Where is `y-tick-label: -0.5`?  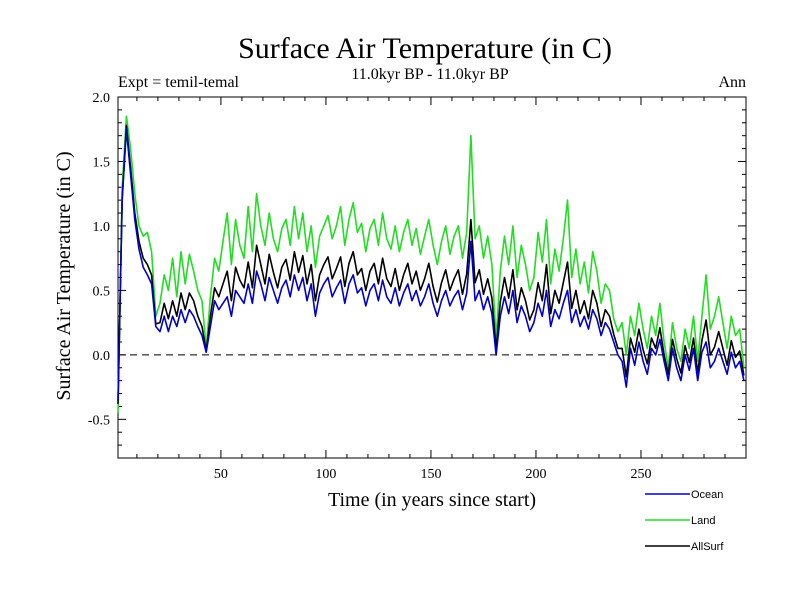
y-tick-label: -0.5 is located at coordinates (99, 420).